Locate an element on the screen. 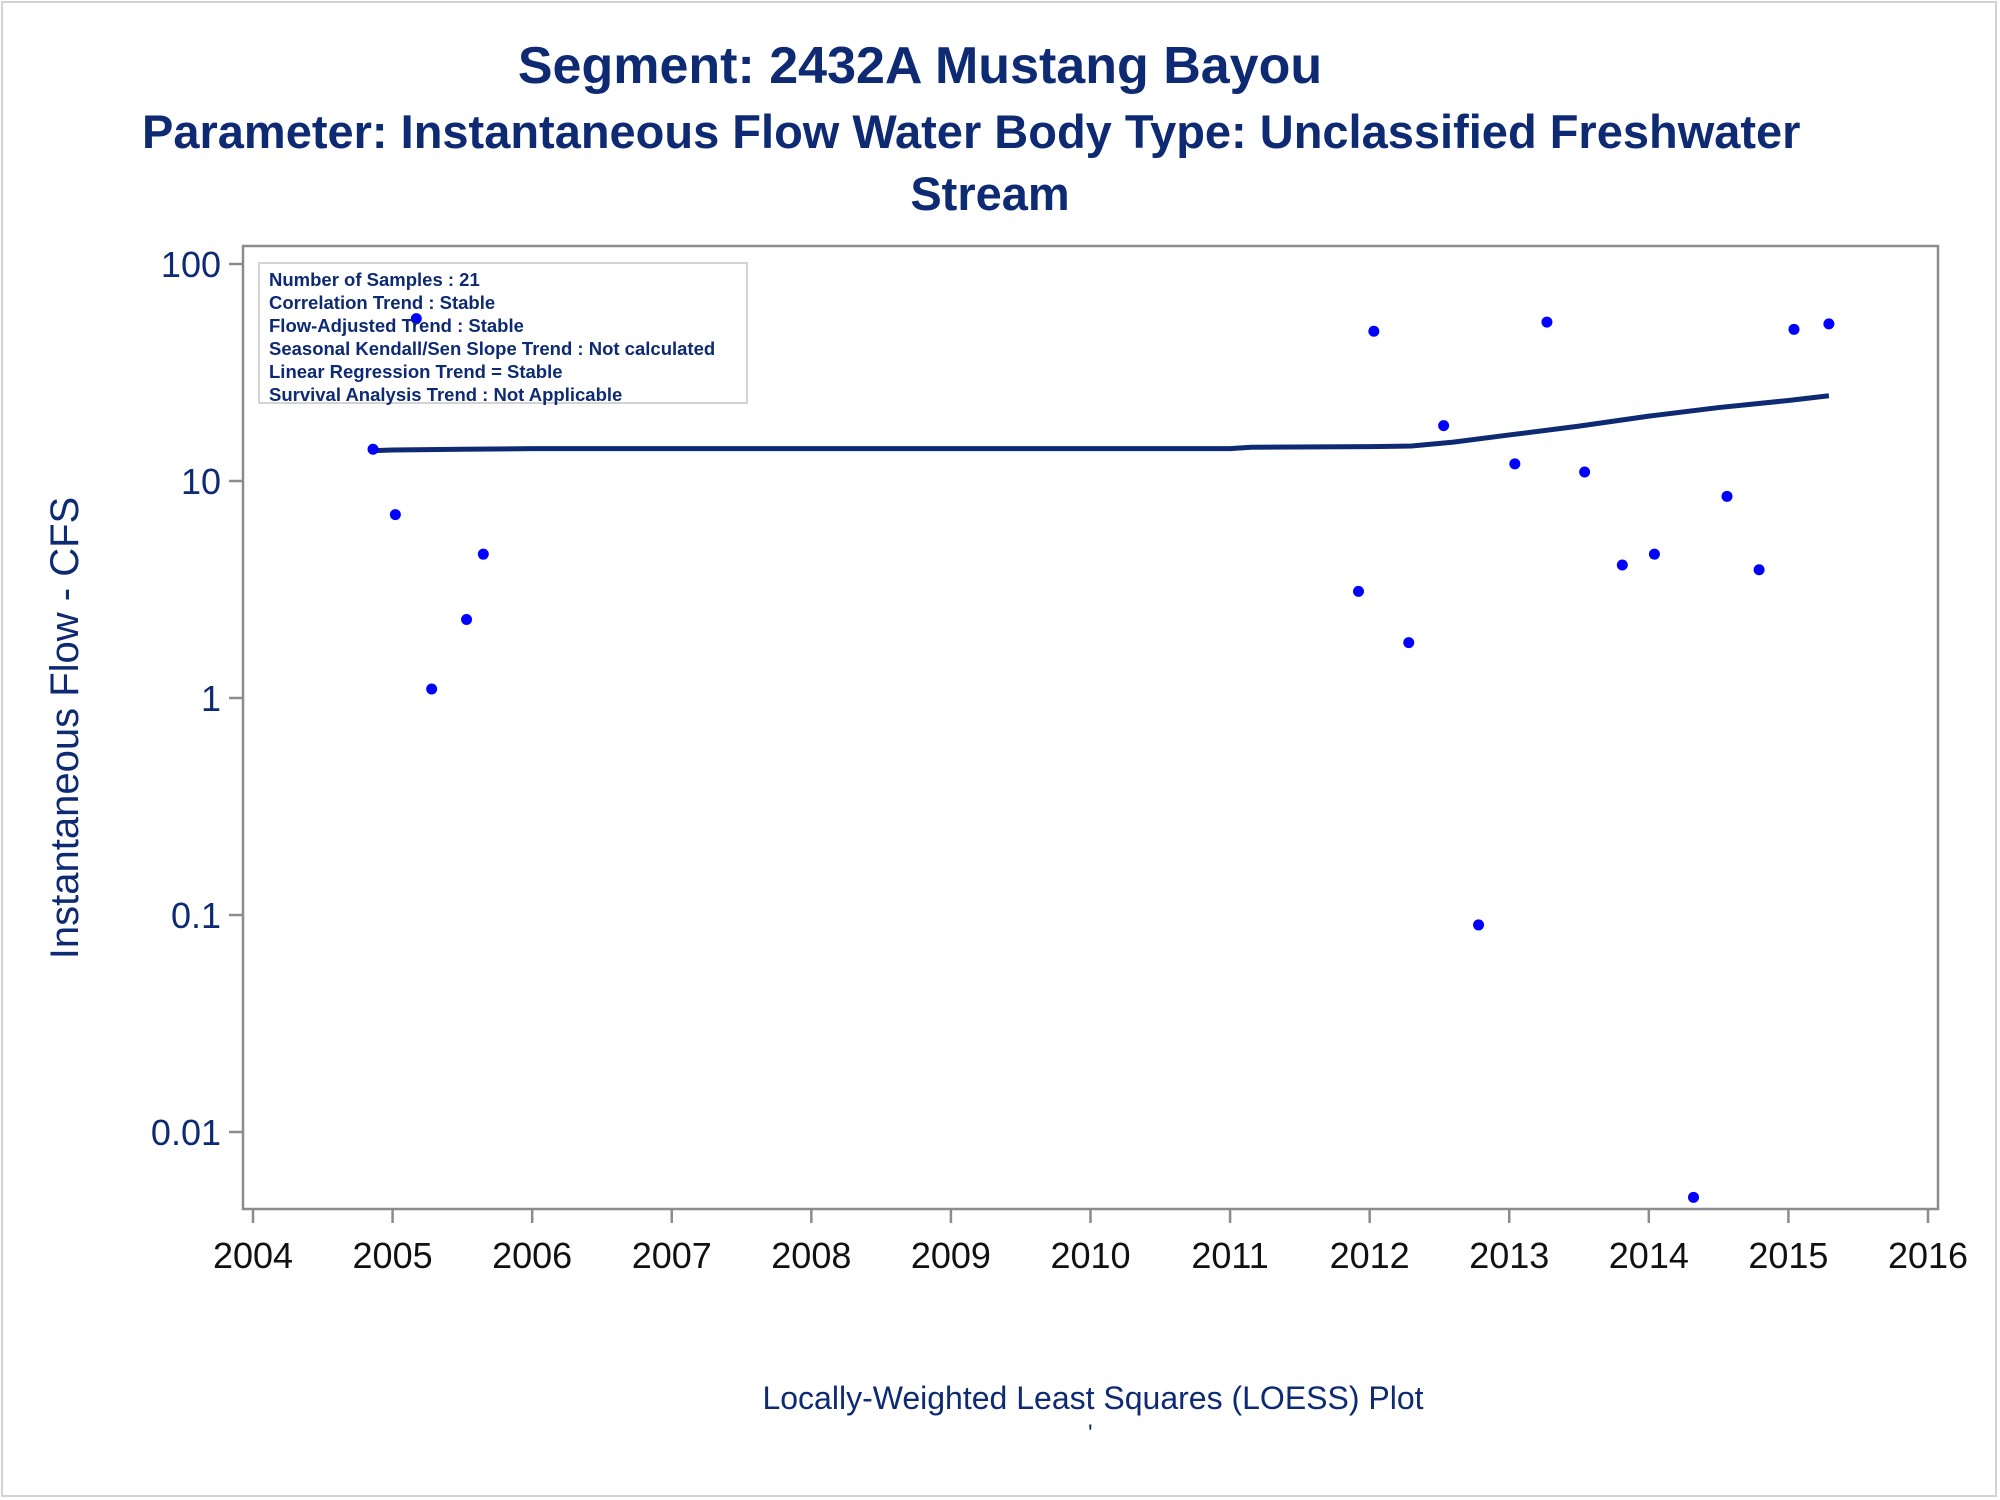 Image resolution: width=2000 pixels, height=1500 pixels. x-tick-label: 2007 is located at coordinates (672, 1255).